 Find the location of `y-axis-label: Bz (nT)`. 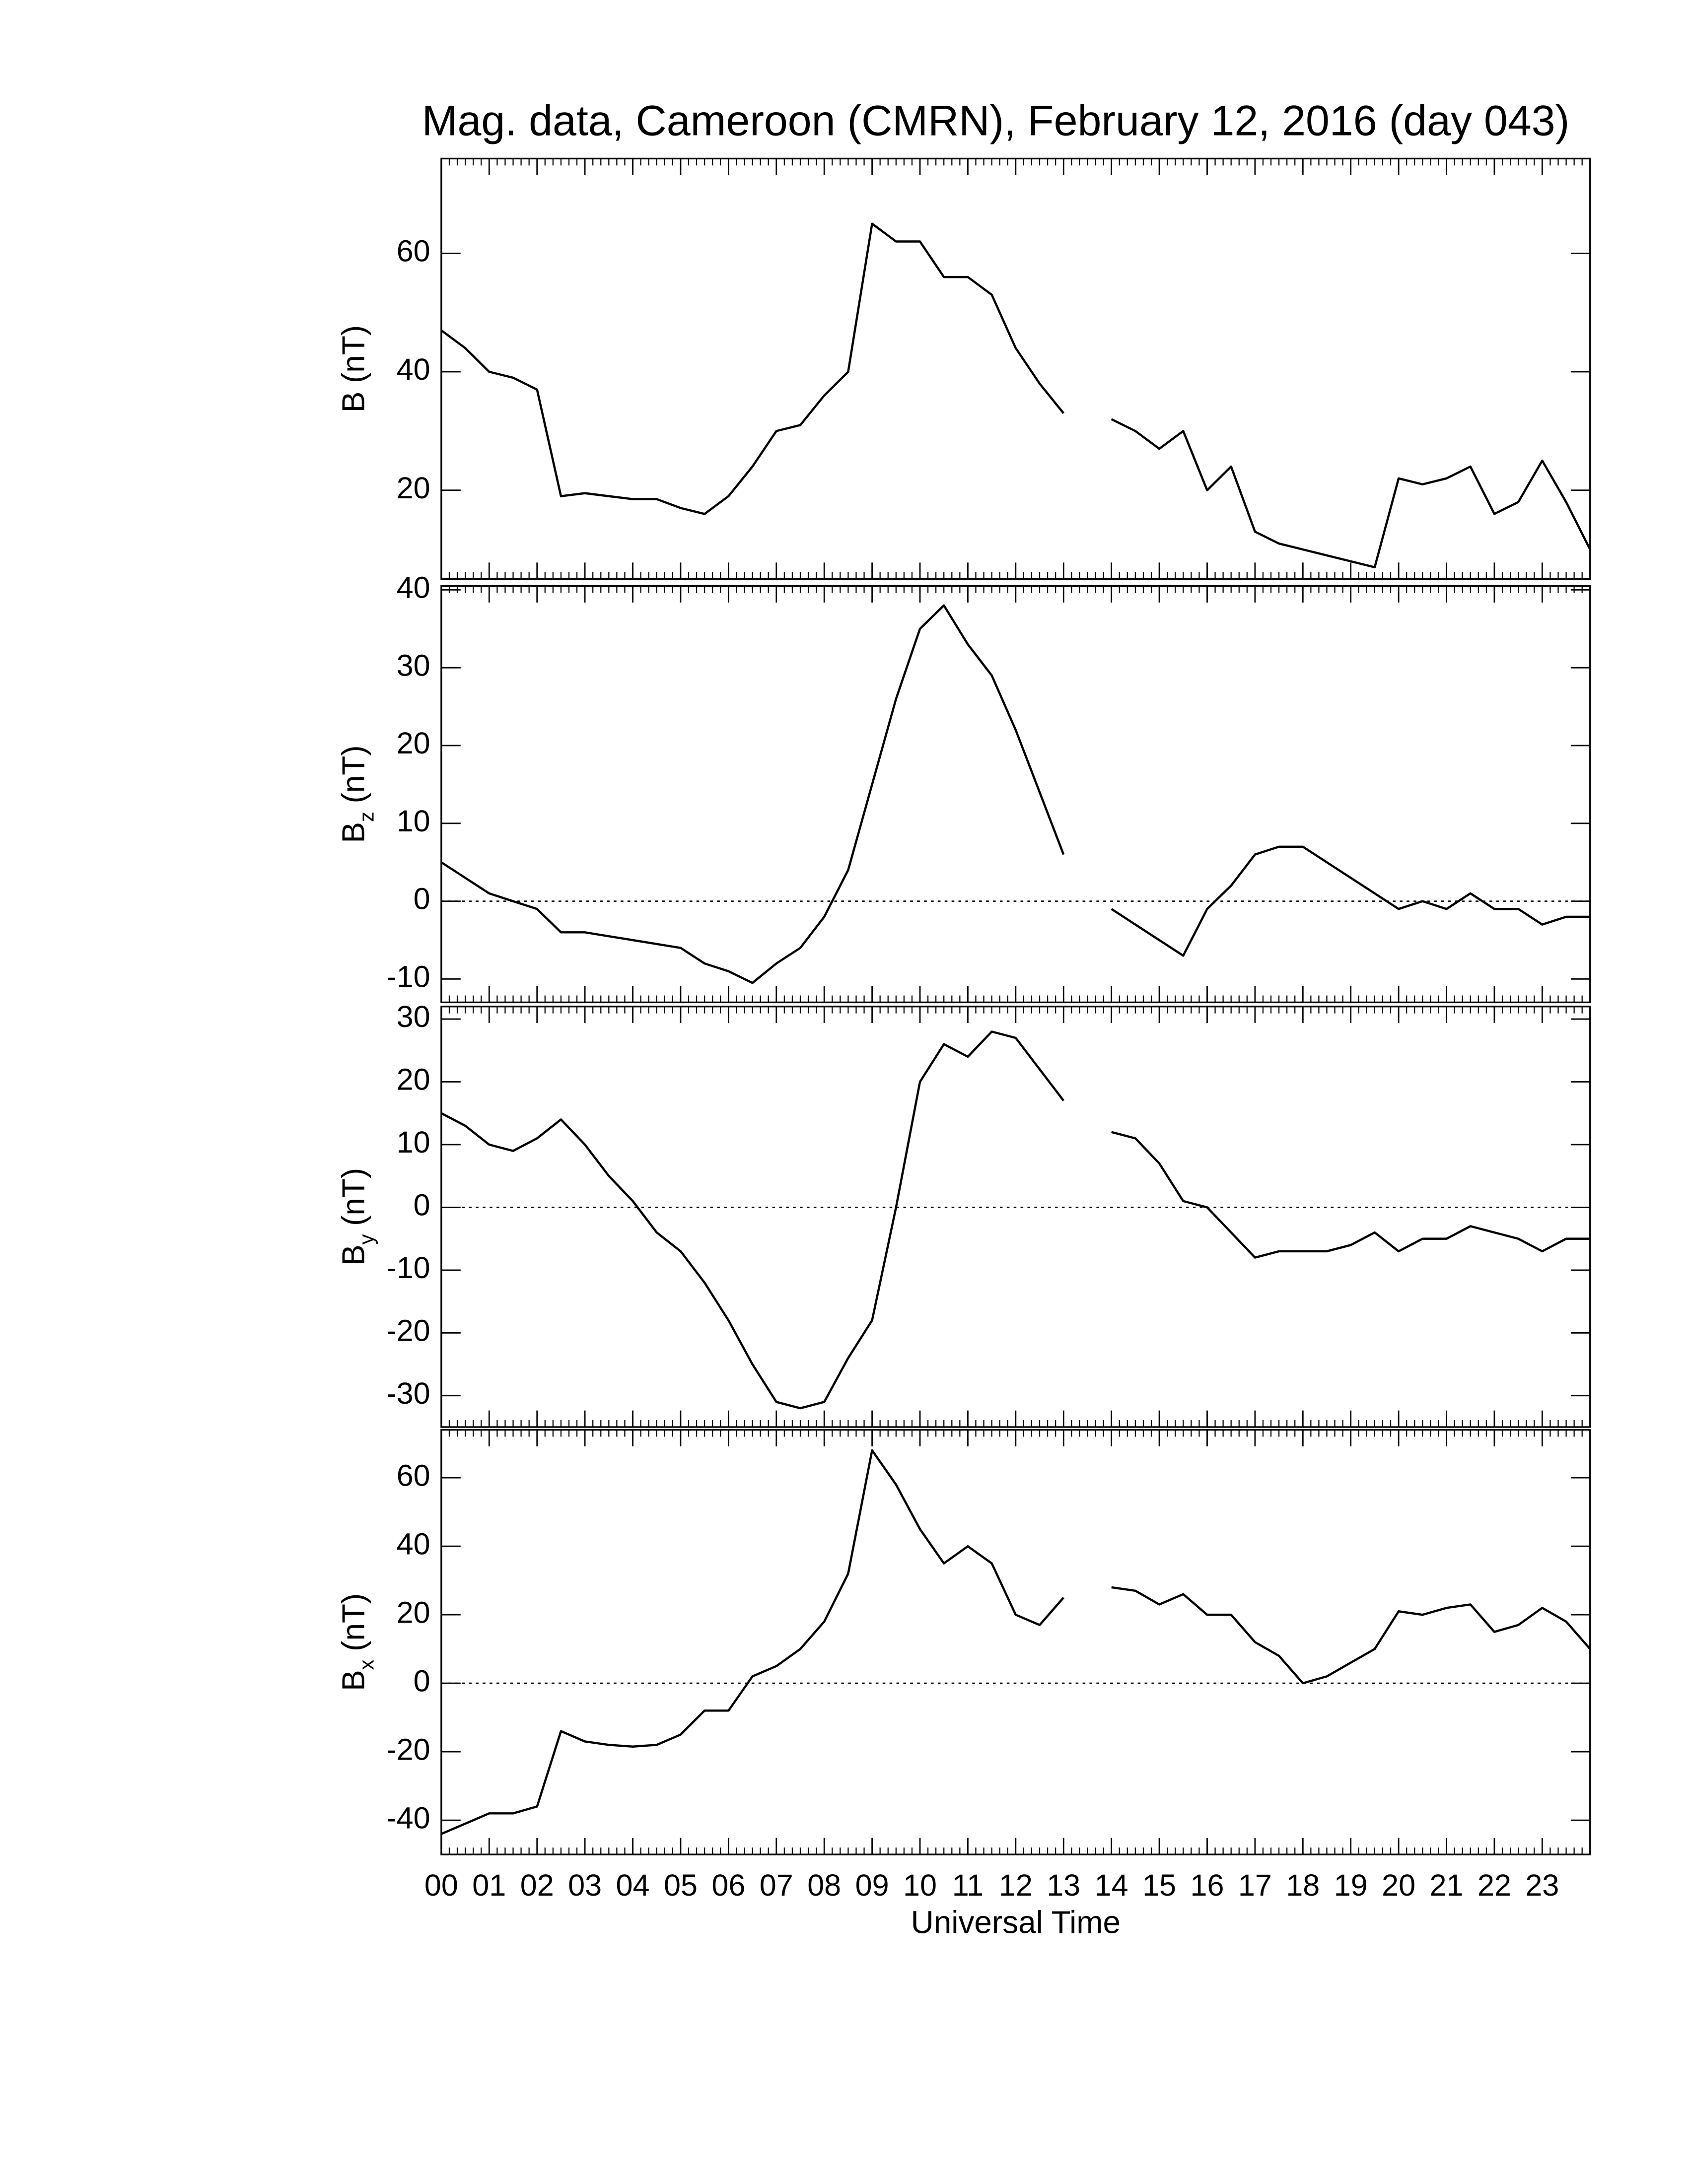

y-axis-label: Bz (nT) is located at coordinates (357, 794).